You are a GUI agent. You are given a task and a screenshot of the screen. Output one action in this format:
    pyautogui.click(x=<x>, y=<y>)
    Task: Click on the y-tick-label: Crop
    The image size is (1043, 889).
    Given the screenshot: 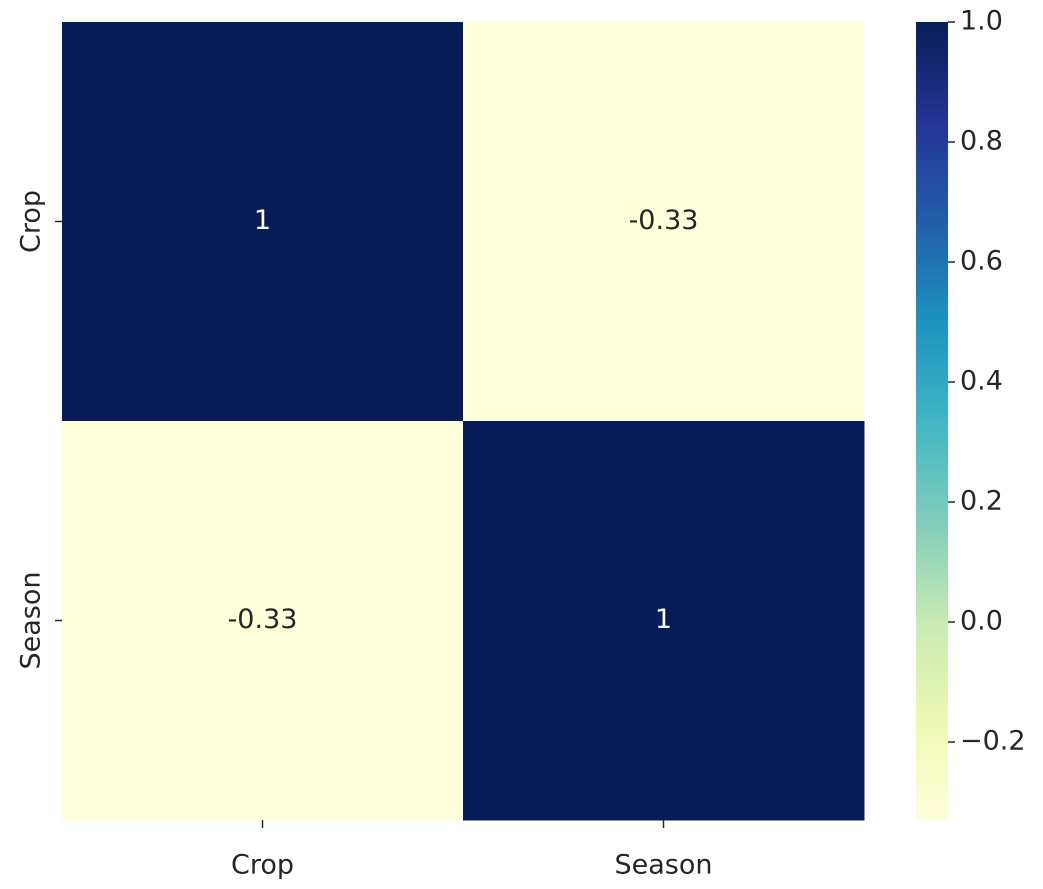 What is the action you would take?
    pyautogui.click(x=31, y=221)
    